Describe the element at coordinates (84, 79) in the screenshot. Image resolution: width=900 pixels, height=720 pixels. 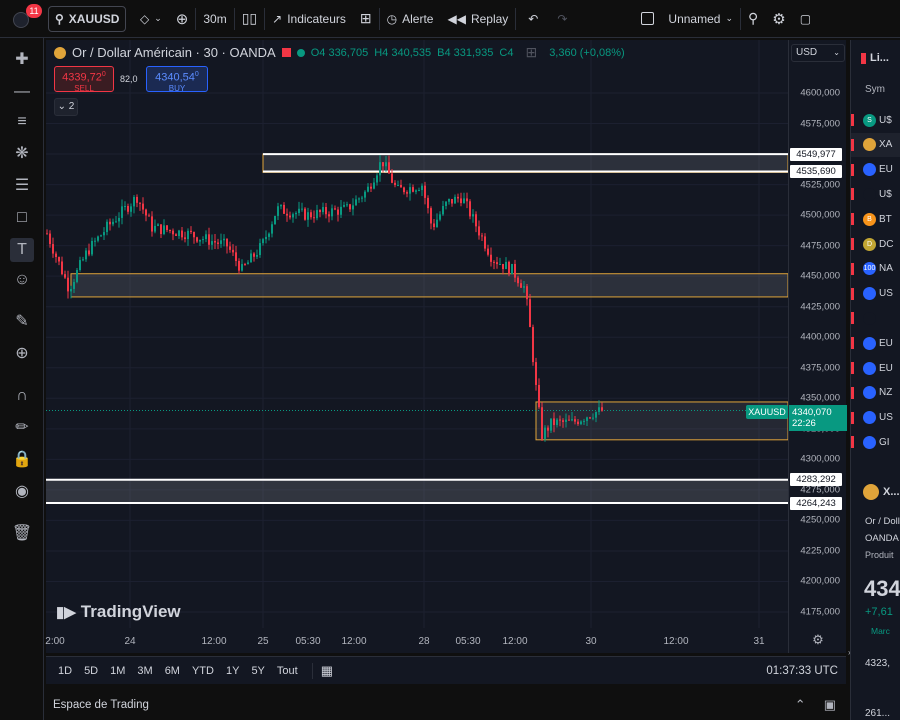
I see `sell-button: 4339,720 SELL` at that location.